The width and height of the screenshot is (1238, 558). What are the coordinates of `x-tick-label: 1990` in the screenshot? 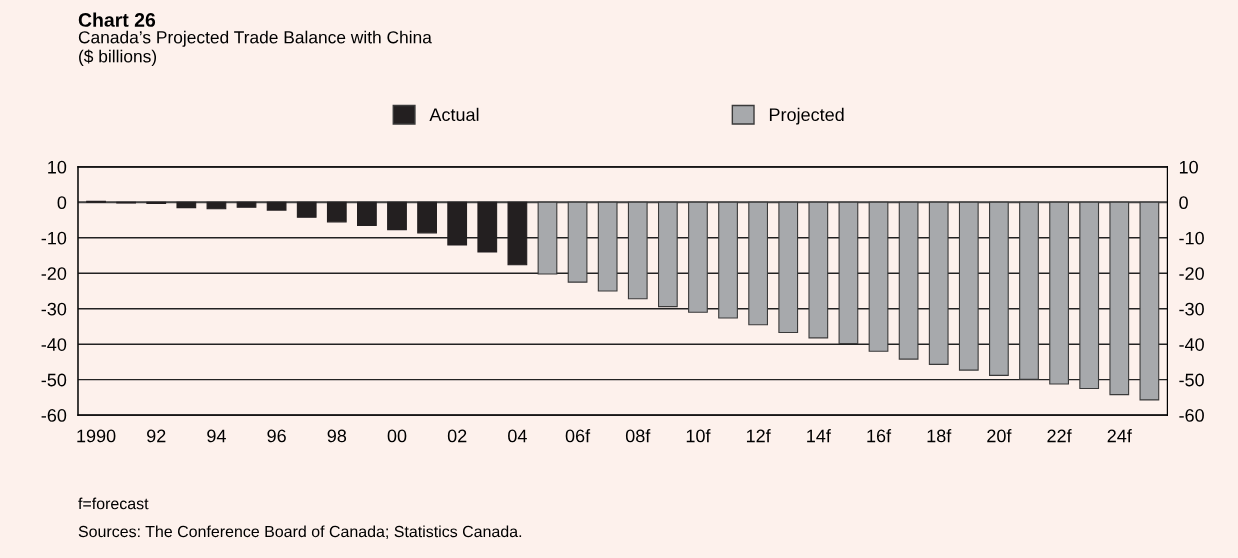 It's located at (96, 436).